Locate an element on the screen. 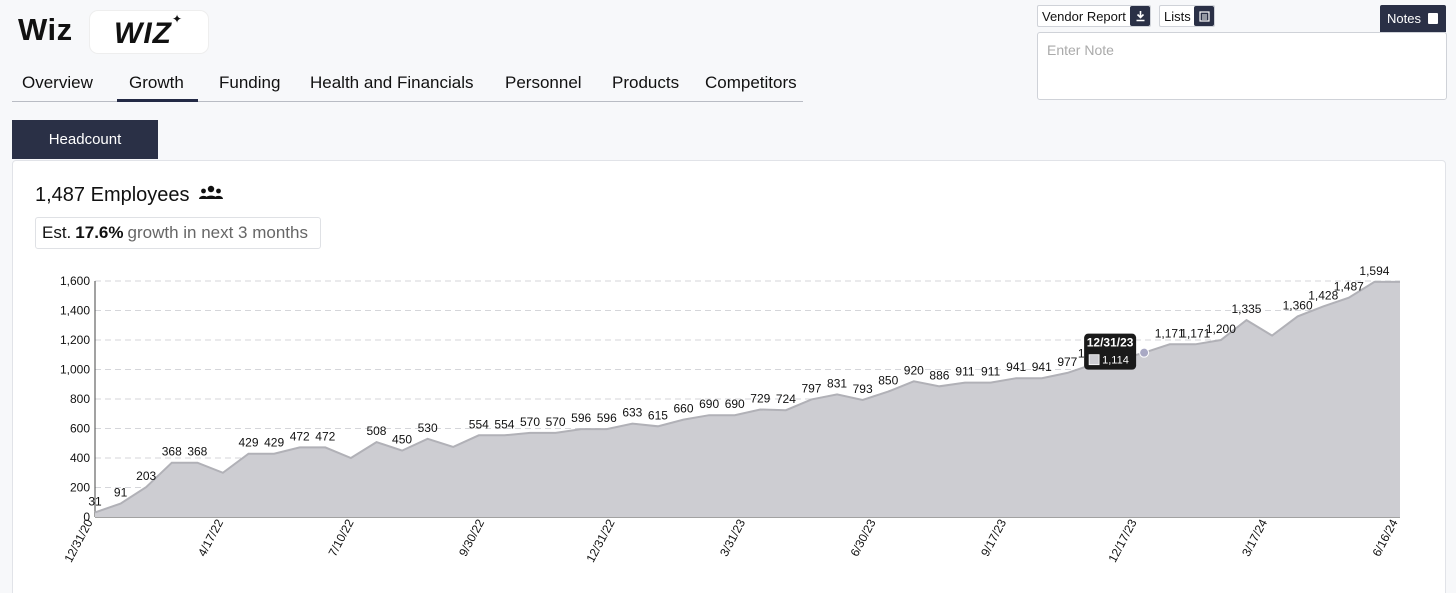 The image size is (1456, 593). data-label: 724 is located at coordinates (786, 399).